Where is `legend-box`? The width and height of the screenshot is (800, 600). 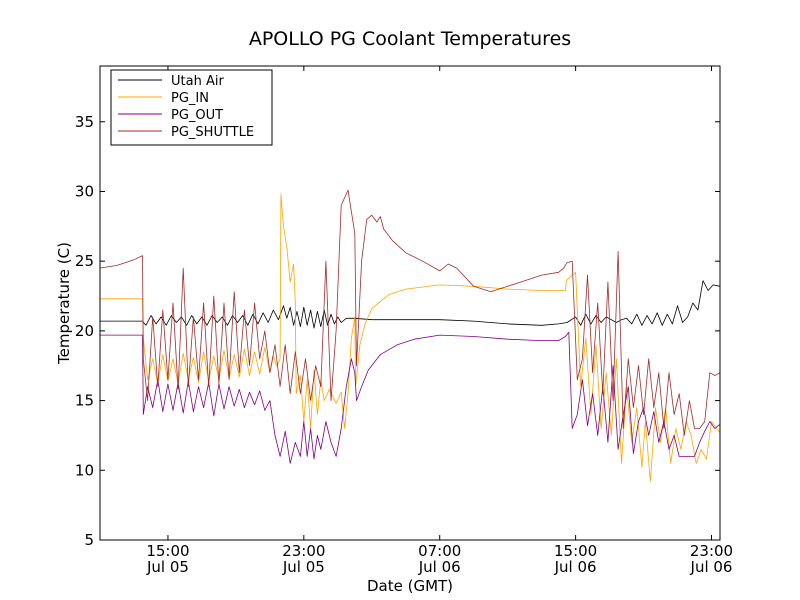 legend-box is located at coordinates (191, 107).